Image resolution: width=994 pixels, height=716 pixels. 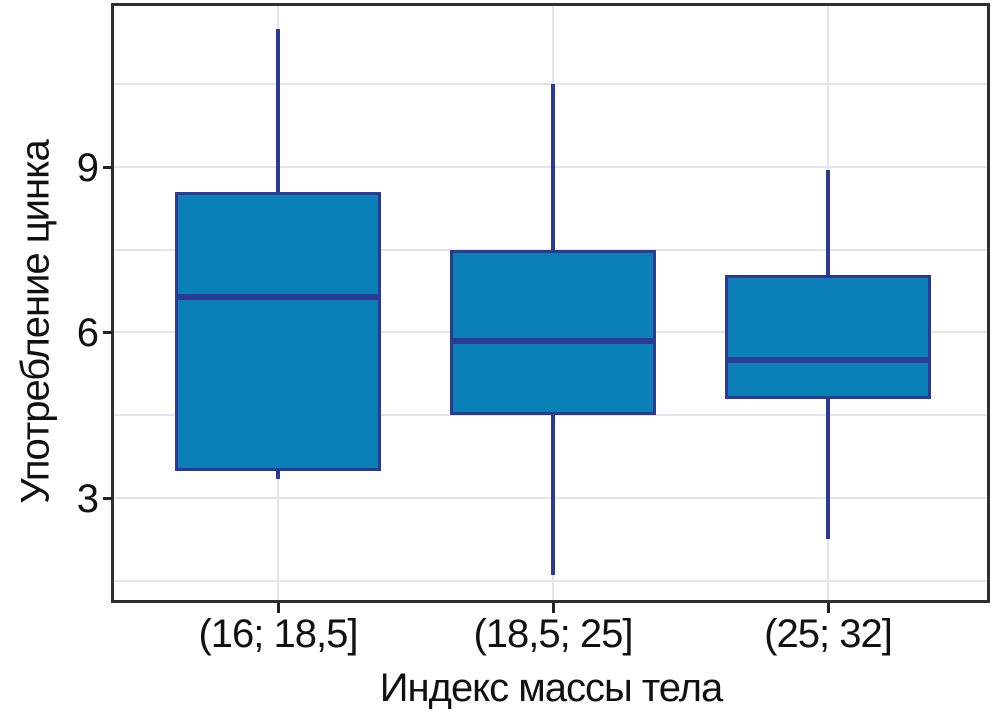 What do you see at coordinates (551, 688) in the screenshot?
I see `x-axis-title: Индекс массы тела` at bounding box center [551, 688].